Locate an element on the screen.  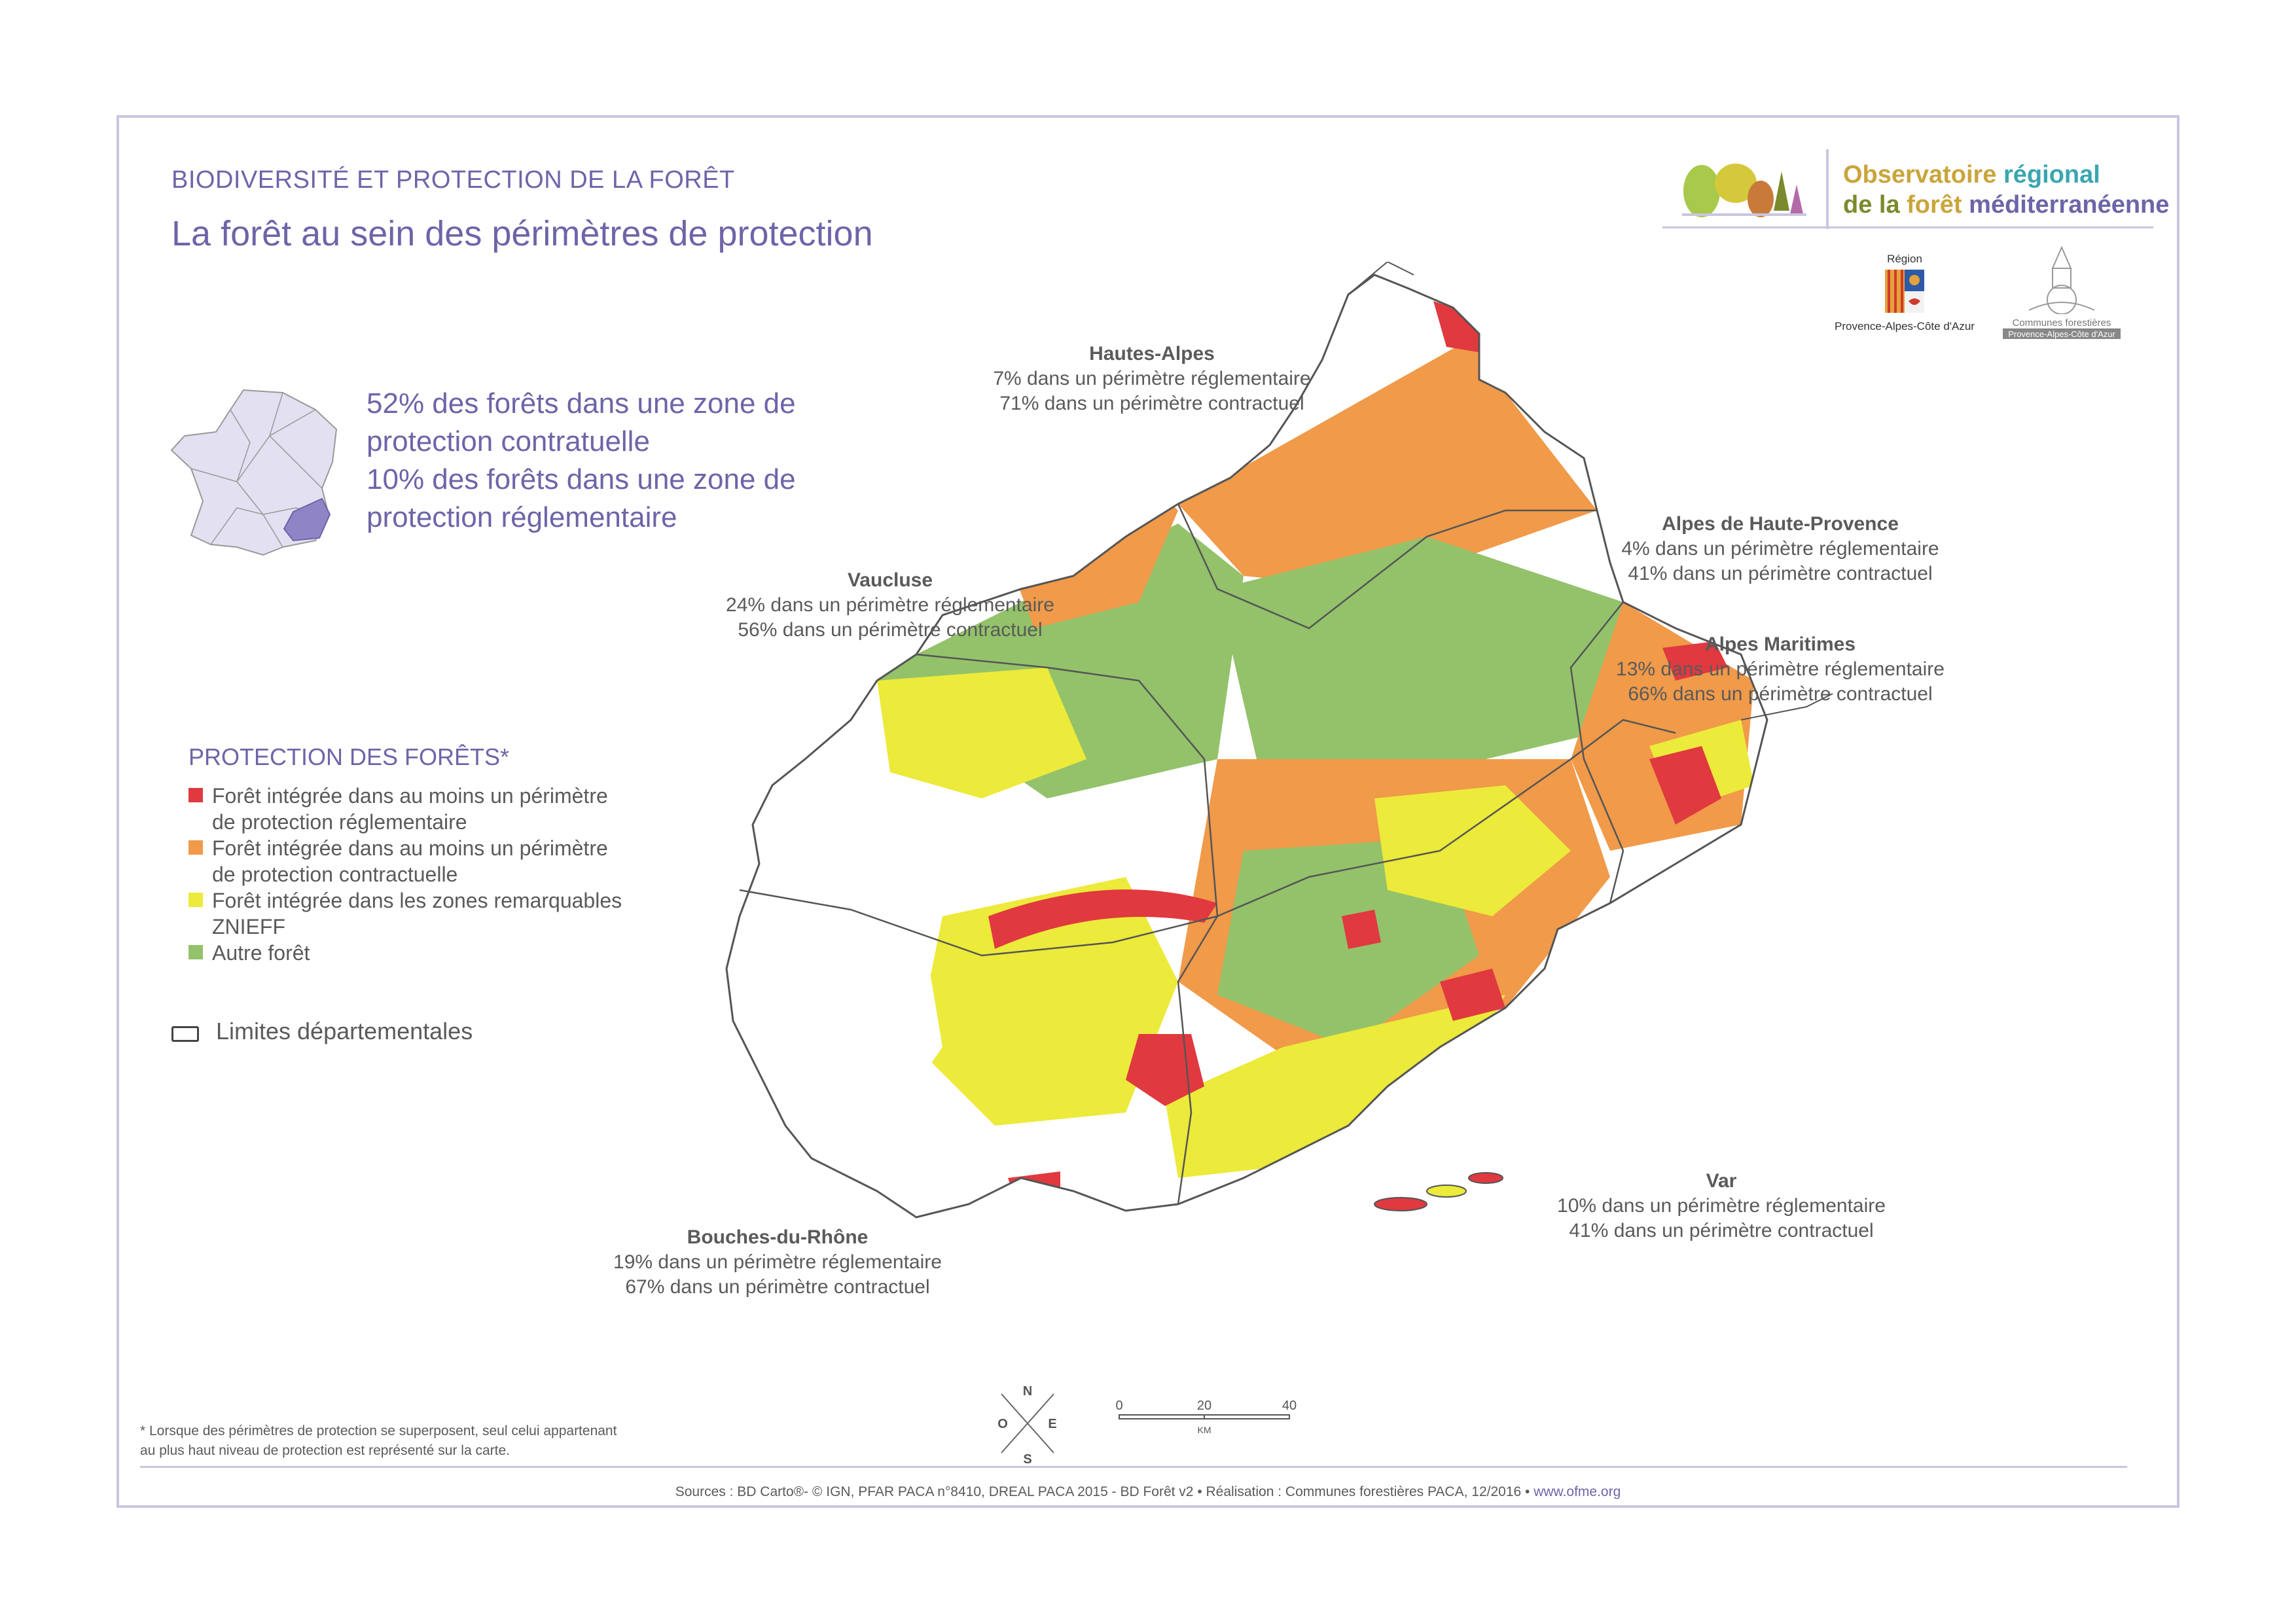
dept-stat: 7% dans un périmètre réglementaire is located at coordinates (1152, 378).